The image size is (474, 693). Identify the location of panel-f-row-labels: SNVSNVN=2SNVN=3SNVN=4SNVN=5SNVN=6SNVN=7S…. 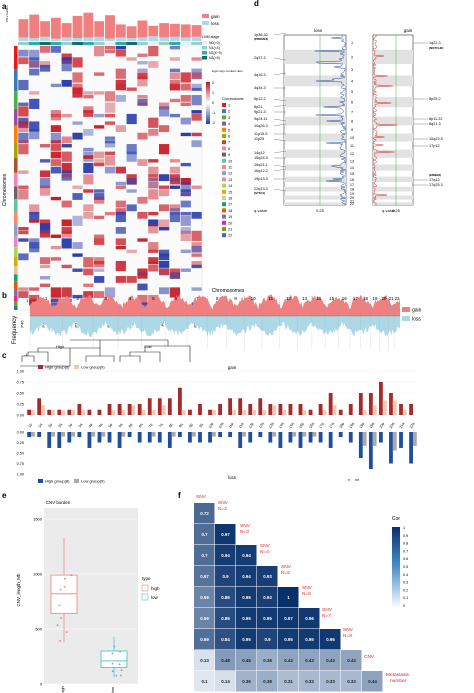
(303, 589).